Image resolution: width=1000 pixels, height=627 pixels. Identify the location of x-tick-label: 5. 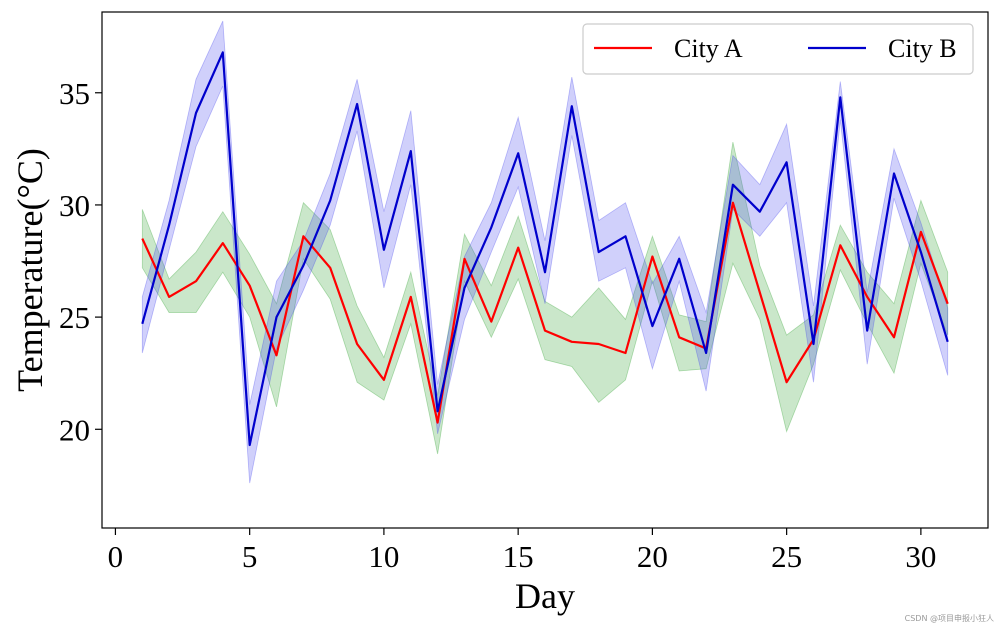
(250, 556).